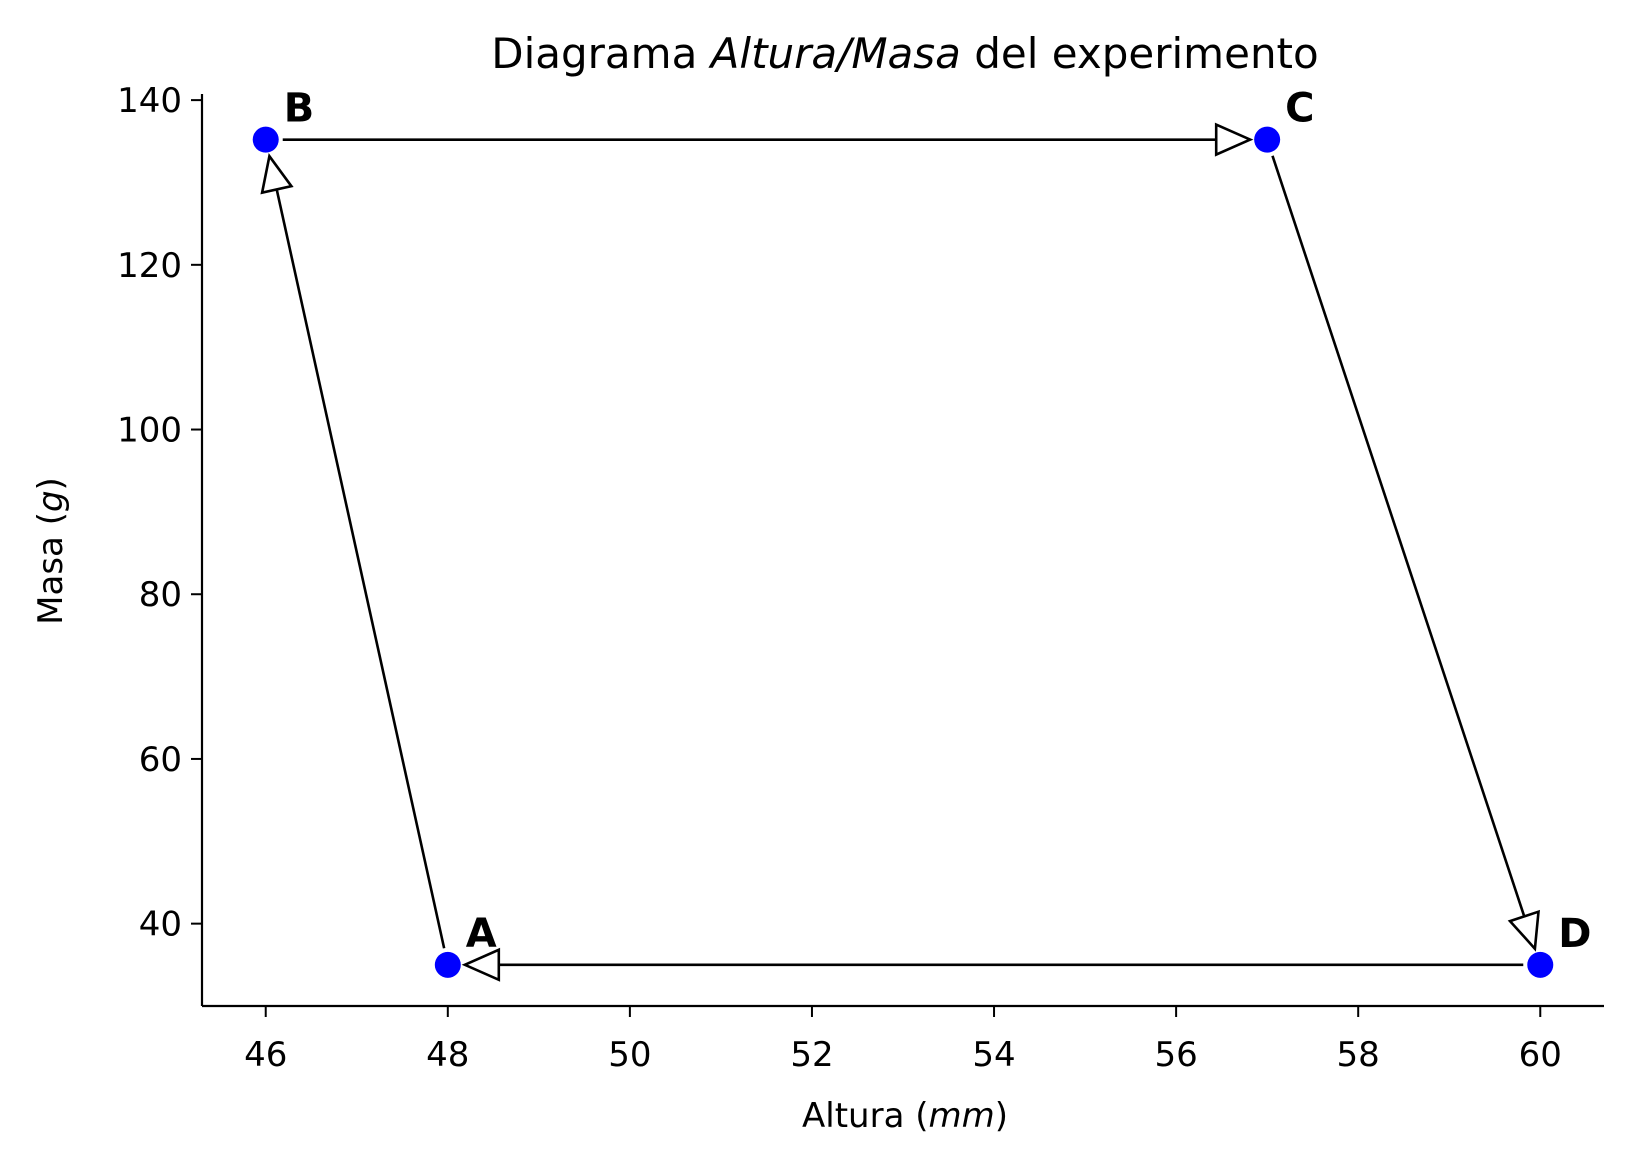  Describe the element at coordinates (1175, 1055) in the screenshot. I see `x-tick-label: 56` at that location.